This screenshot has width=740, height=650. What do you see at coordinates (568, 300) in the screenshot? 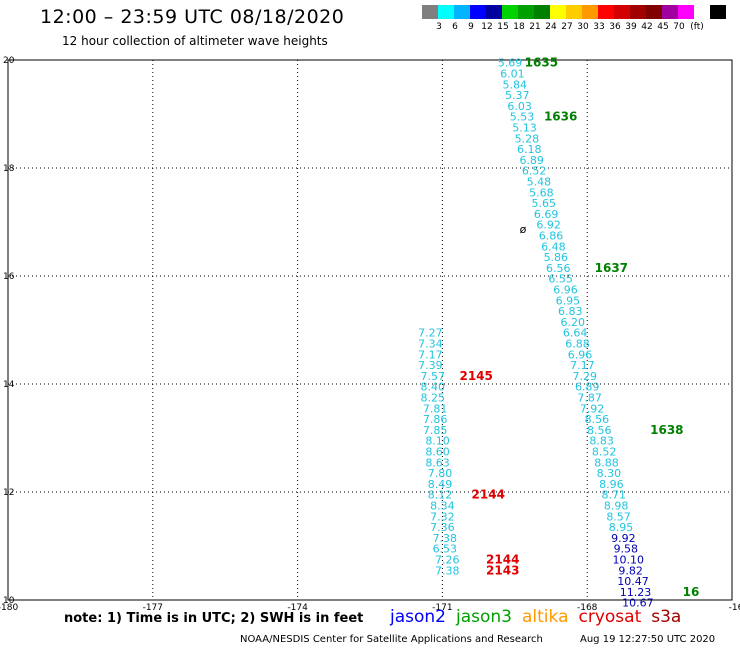
I see `wave-height-label: 6.95` at bounding box center [568, 300].